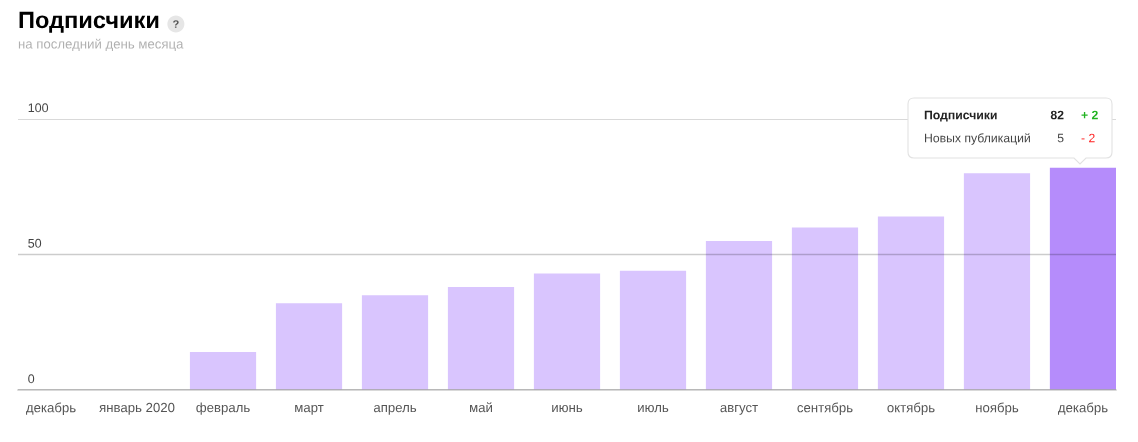 This screenshot has height=442, width=1138. Describe the element at coordinates (223, 408) in the screenshot. I see `x-tick-label: февраль` at that location.